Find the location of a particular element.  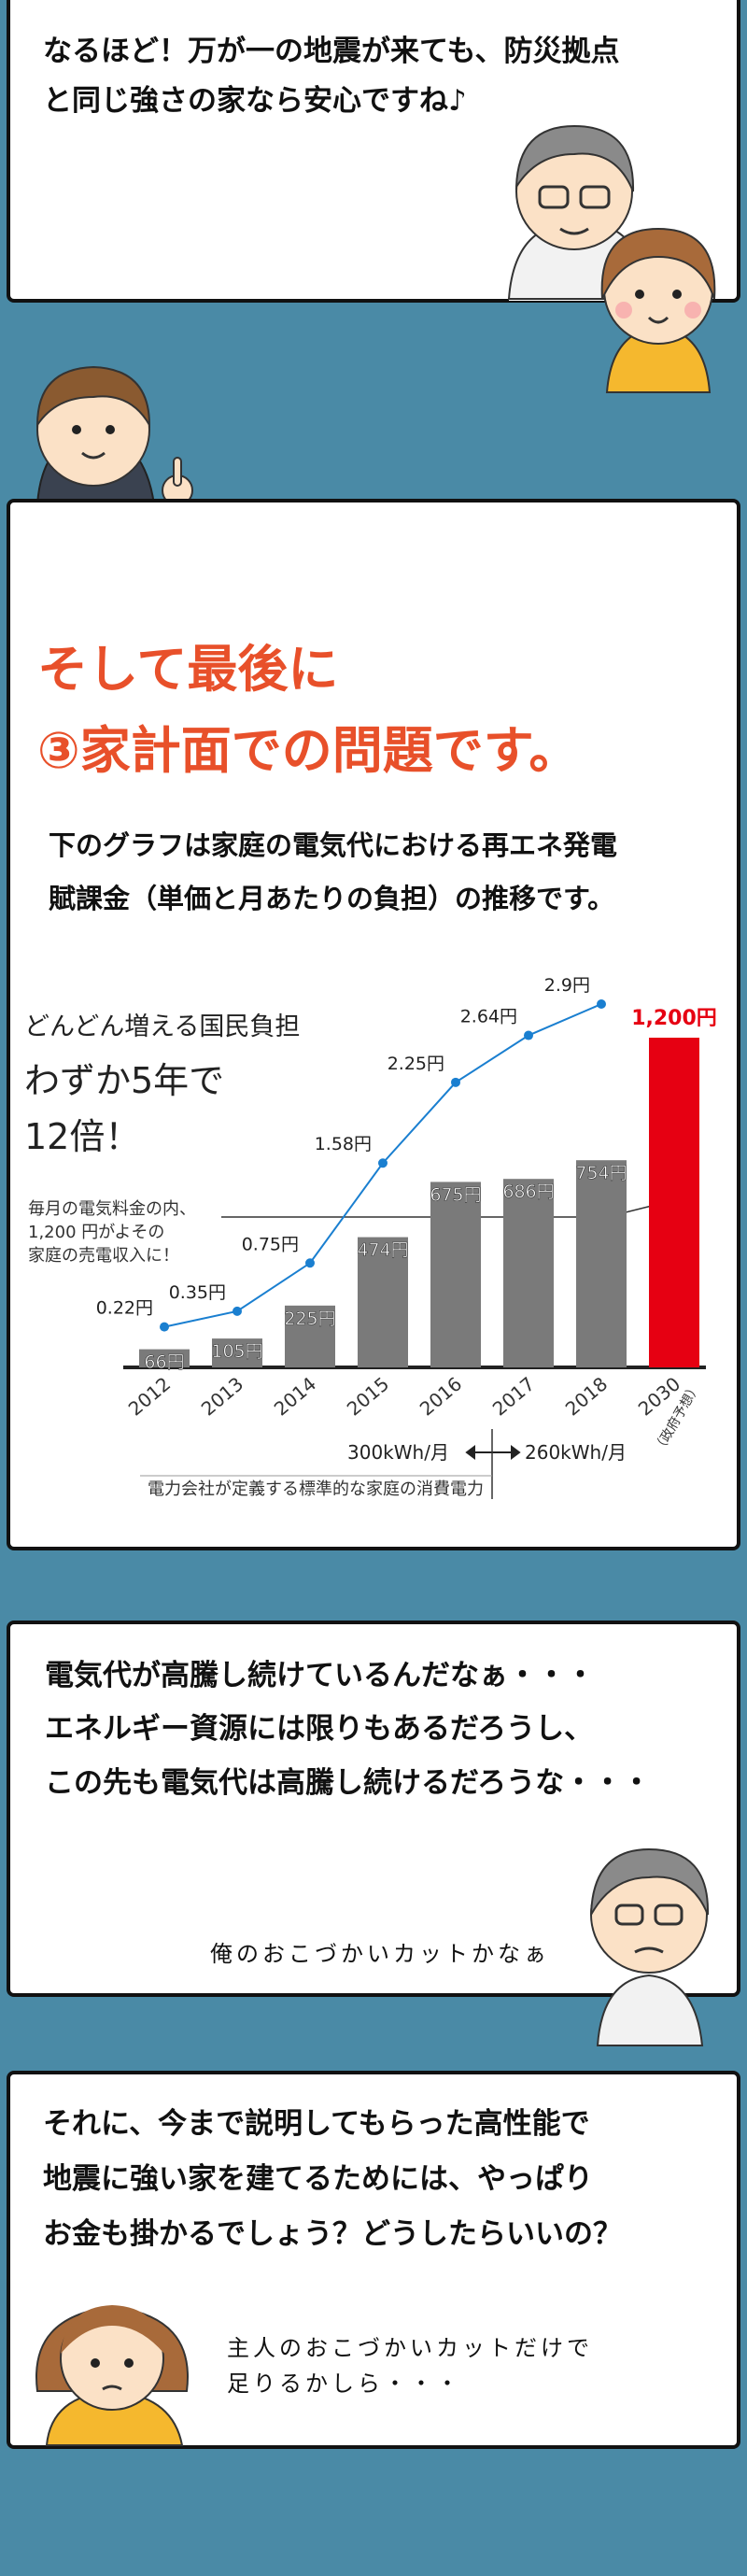

dialog-line: 電気代が高騰し続けているんだなぁ・・・ is located at coordinates (320, 1675).